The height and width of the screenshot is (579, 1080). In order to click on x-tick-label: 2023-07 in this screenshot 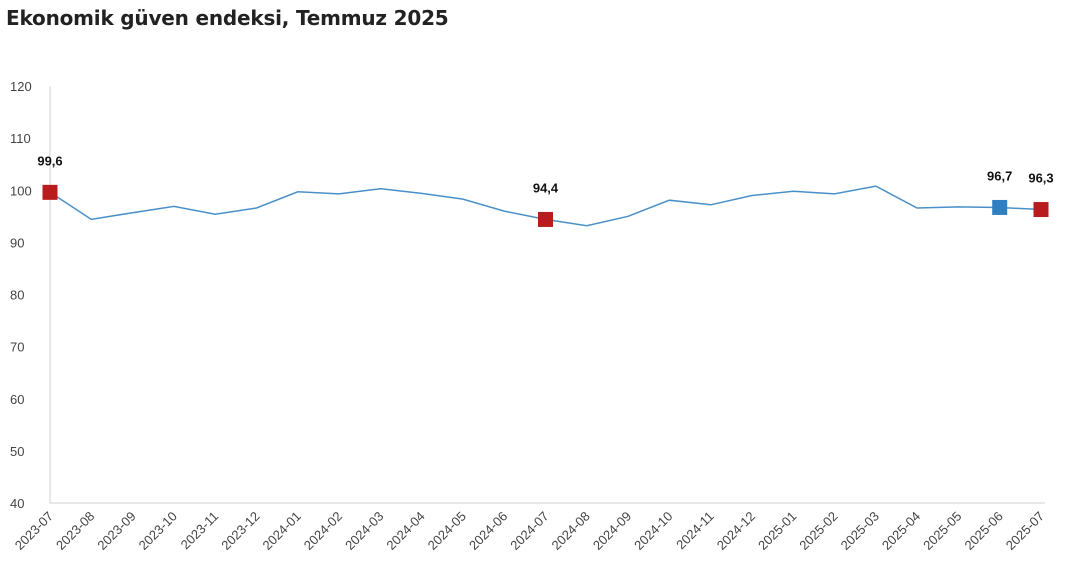, I will do `click(34, 531)`.